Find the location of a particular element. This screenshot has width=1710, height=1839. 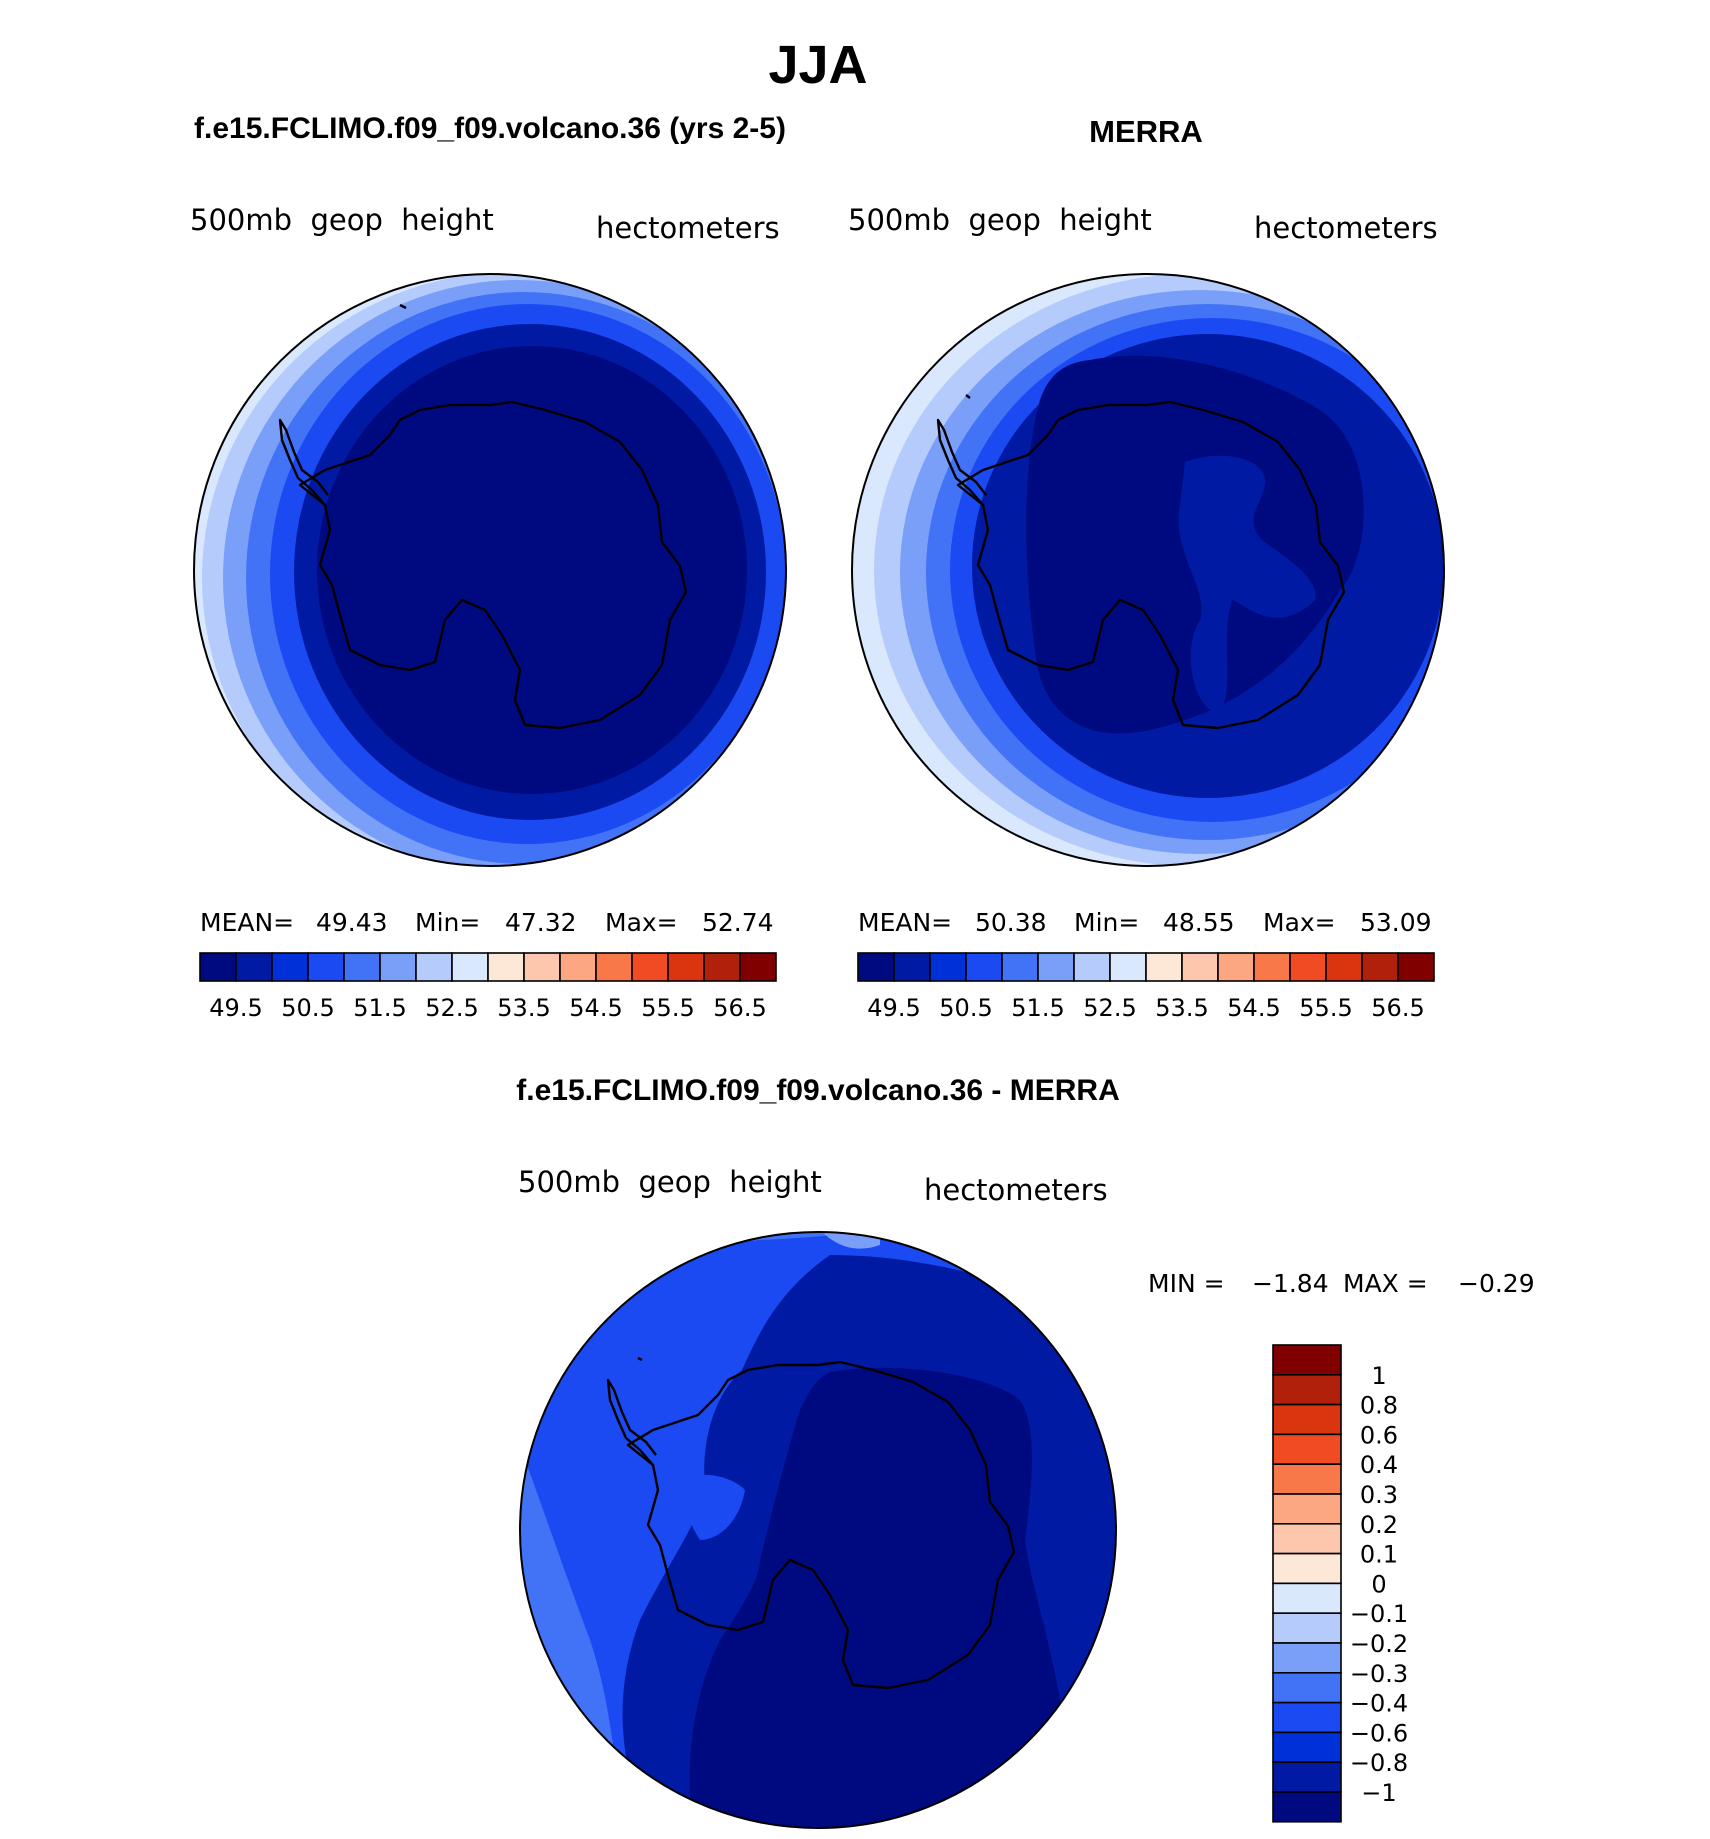

diff-map-border is located at coordinates (818, 1530).